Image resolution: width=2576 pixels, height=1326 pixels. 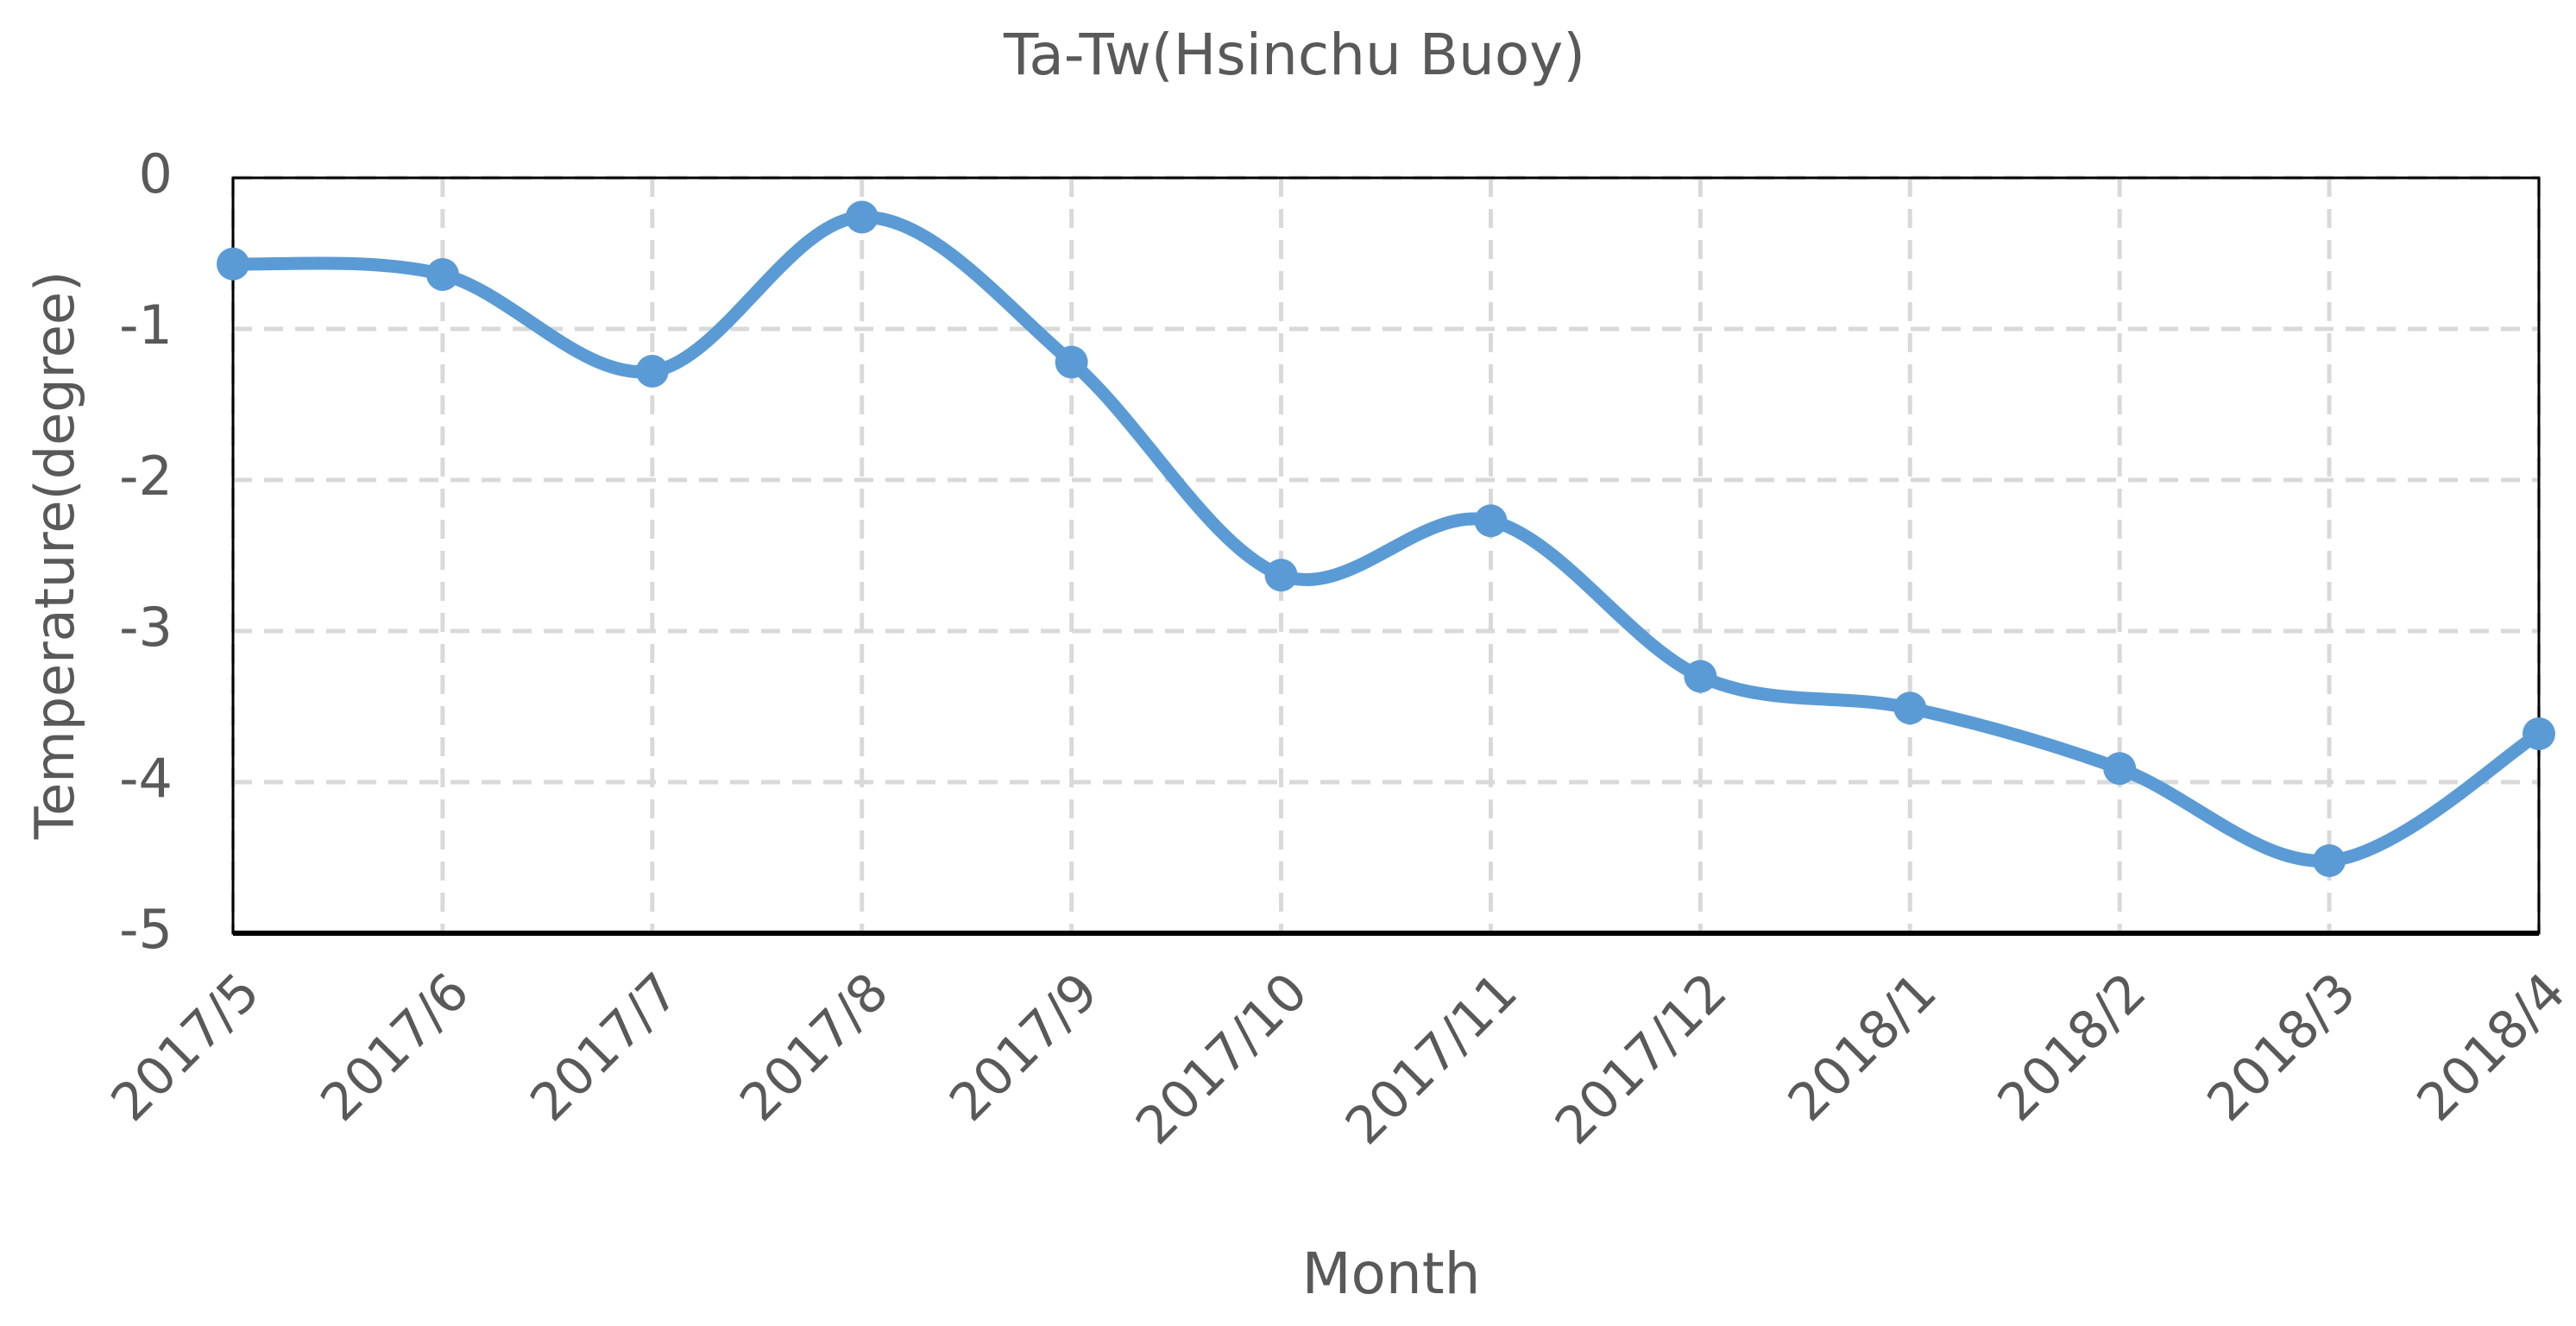 I want to click on x-tick-label: 2017/10, so click(x=1221, y=1060).